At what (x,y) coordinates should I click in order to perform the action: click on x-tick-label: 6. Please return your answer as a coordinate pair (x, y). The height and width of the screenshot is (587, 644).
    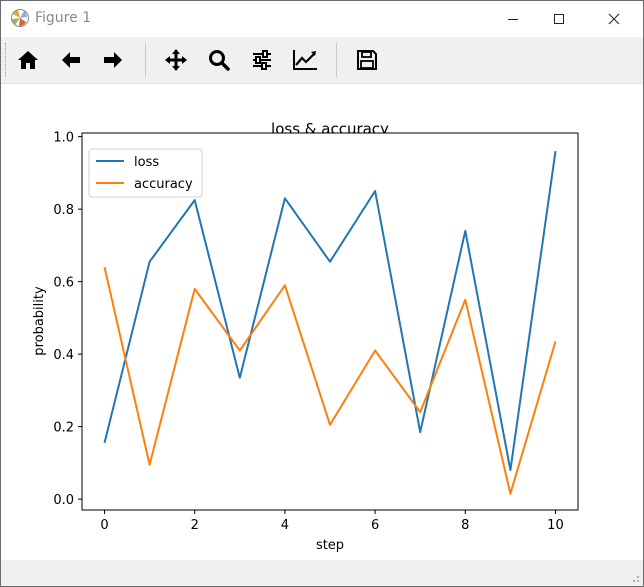
    Looking at the image, I should click on (375, 525).